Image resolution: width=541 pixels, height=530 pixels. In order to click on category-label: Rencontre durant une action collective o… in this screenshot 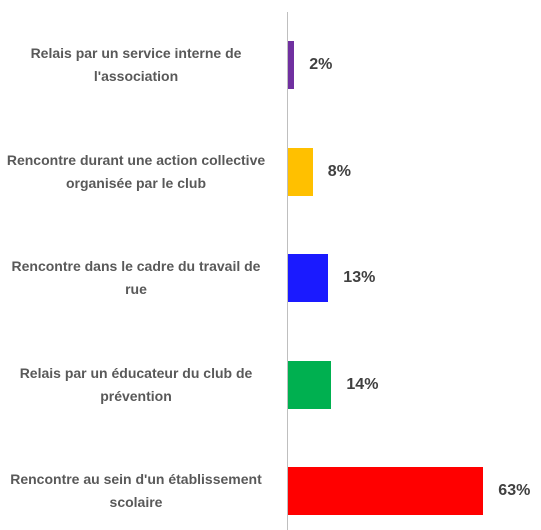, I will do `click(136, 171)`.